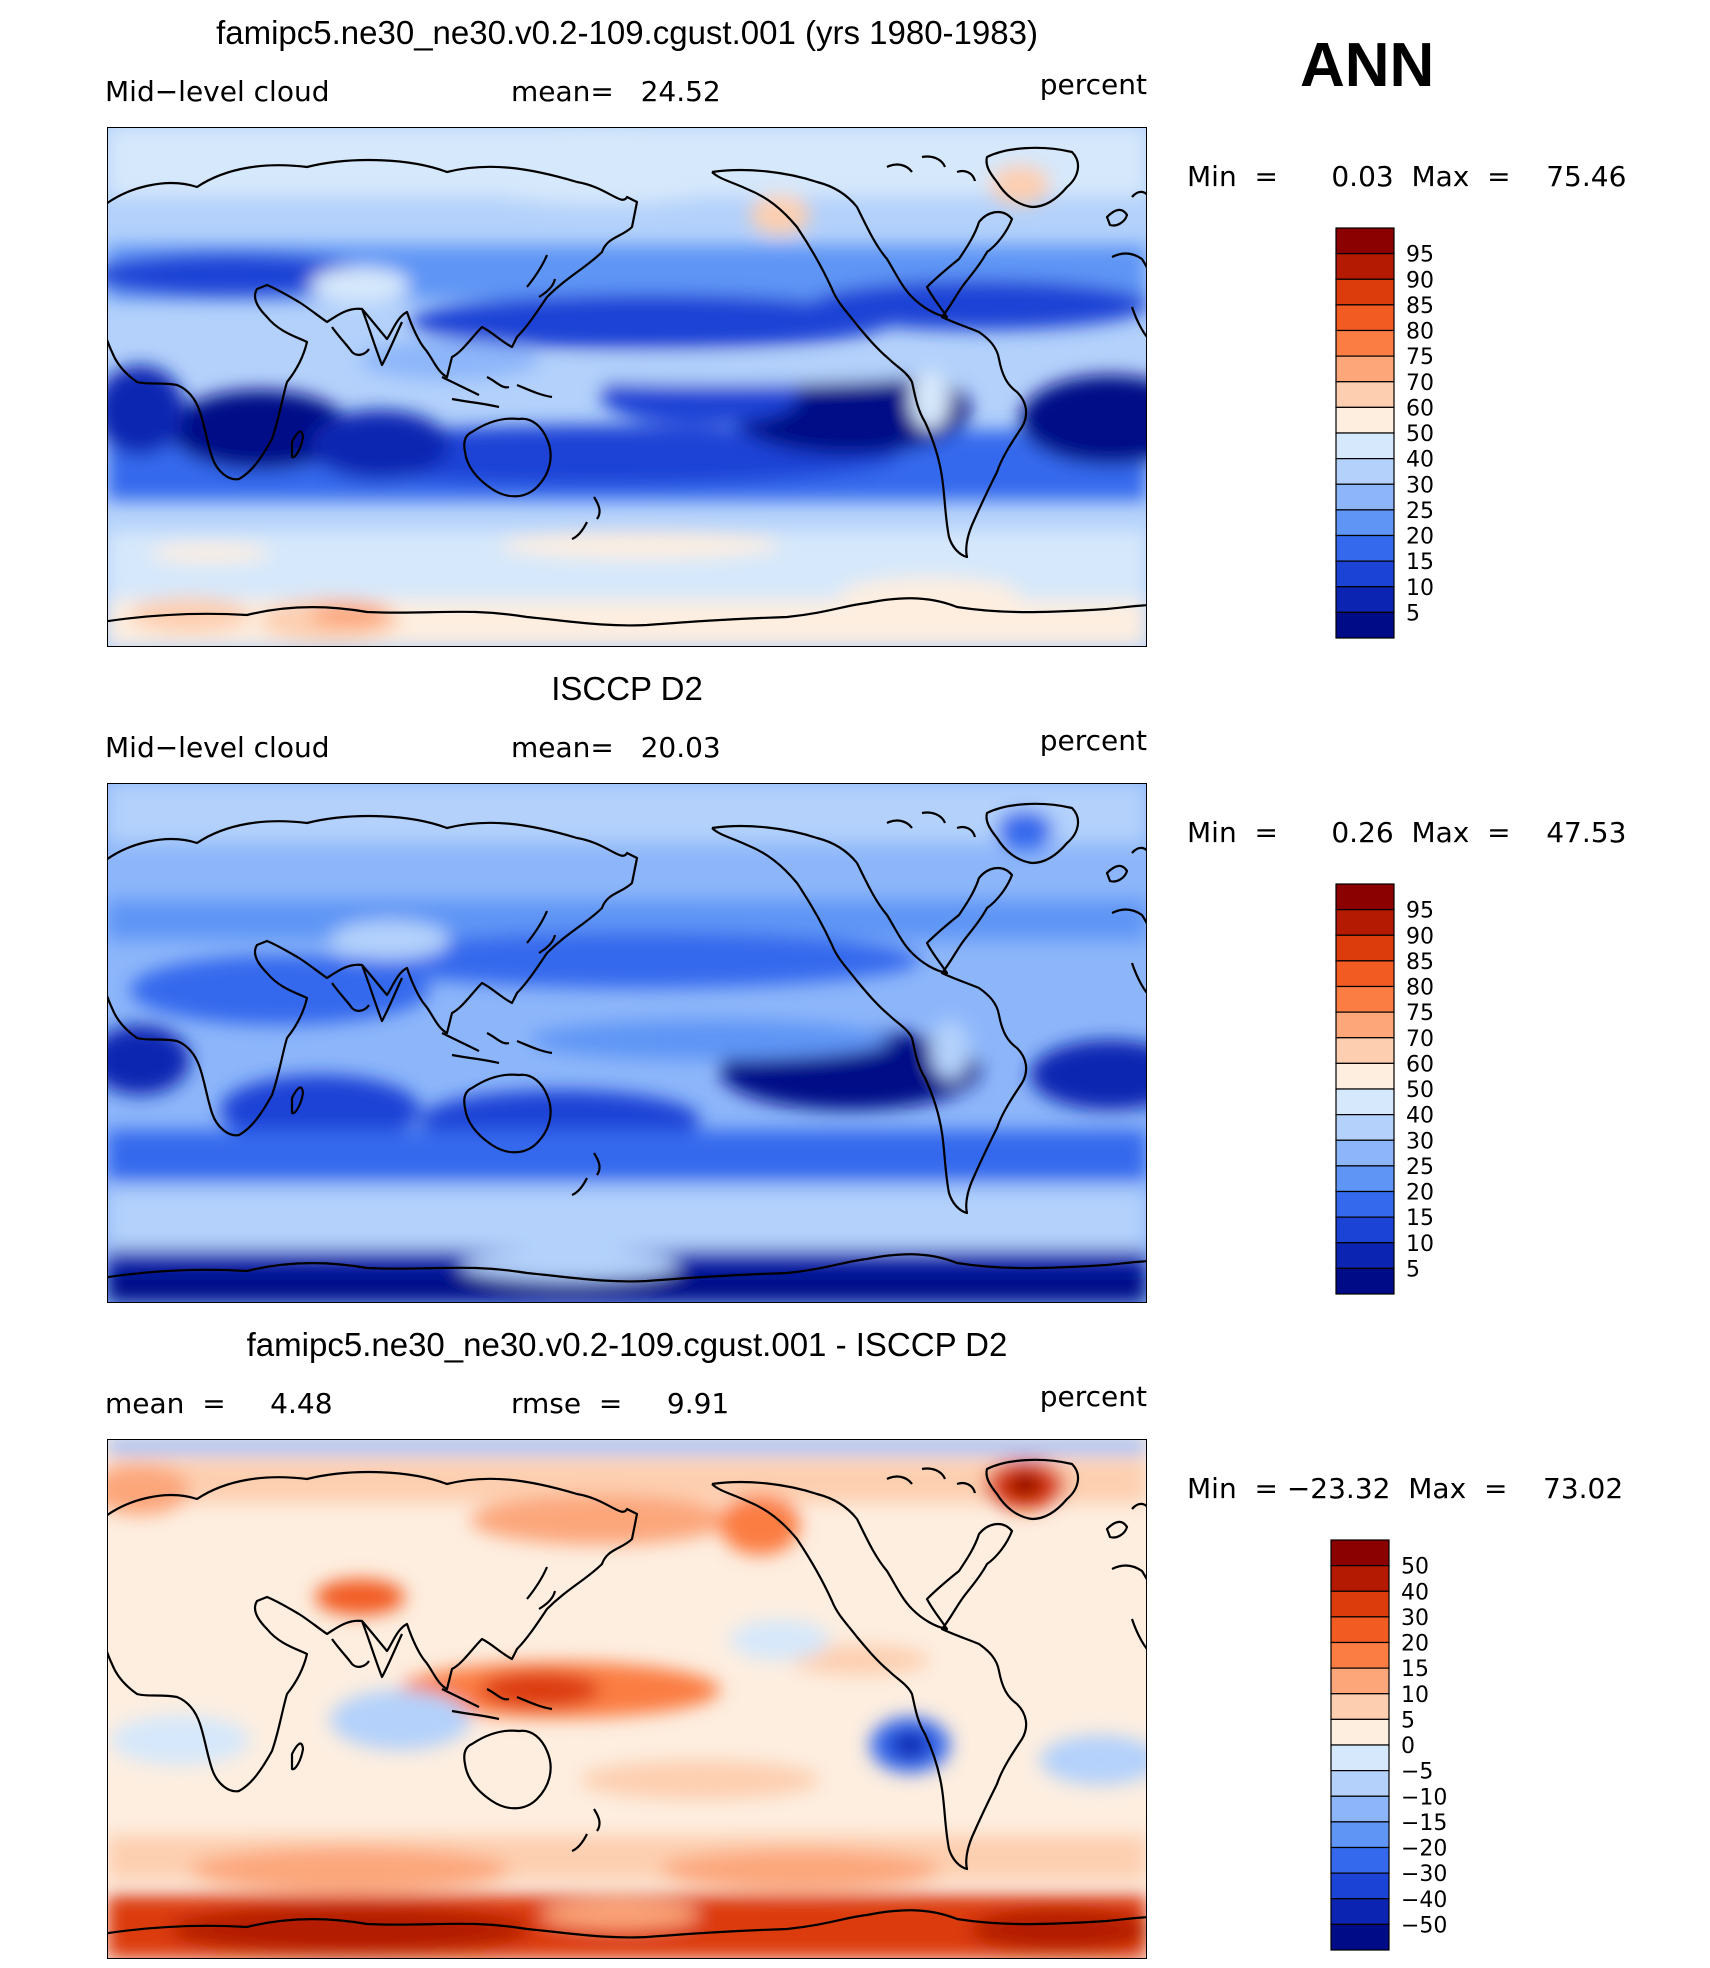 The height and width of the screenshot is (1968, 1710). What do you see at coordinates (1408, 1746) in the screenshot?
I see `colorbar-tick-label: 0` at bounding box center [1408, 1746].